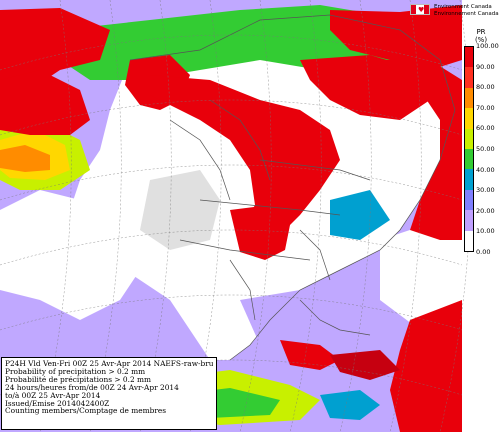 The image size is (500, 432). What do you see at coordinates (466, 14) in the screenshot?
I see `brand-line-fr: Environnement Canada` at bounding box center [466, 14].